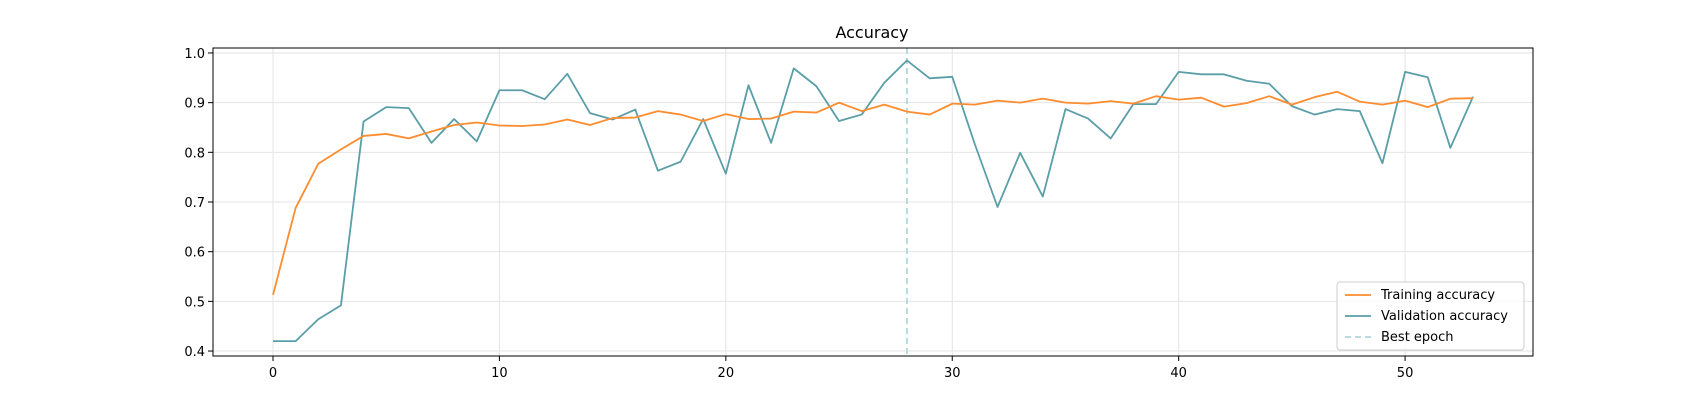  I want to click on y-tick-label: 0.8, so click(194, 153).